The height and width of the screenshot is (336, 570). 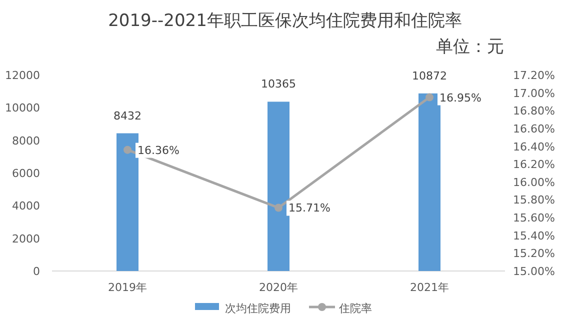 What do you see at coordinates (534, 165) in the screenshot?
I see `y2-tick-label: 16.20%` at bounding box center [534, 165].